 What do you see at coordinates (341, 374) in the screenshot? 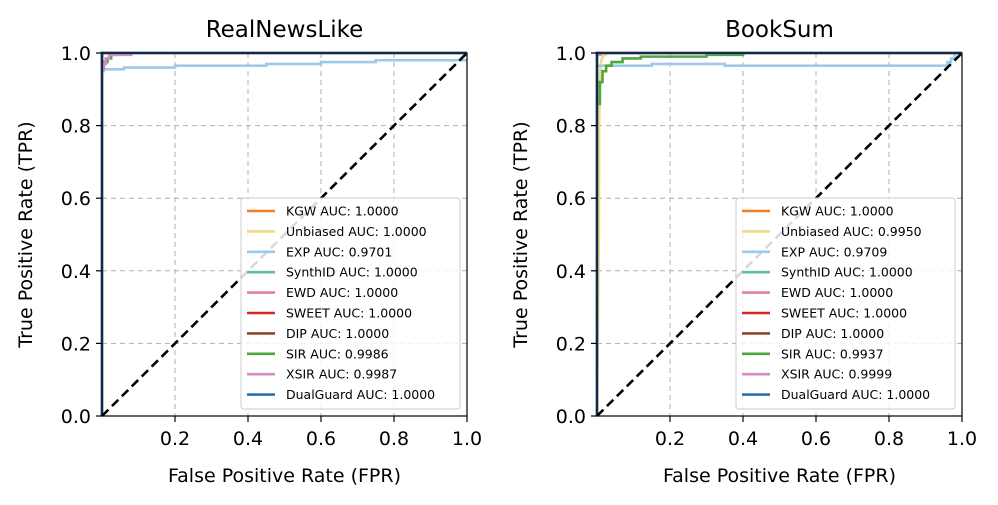
I see `legend-label: XSIR AUC: 0.9987` at bounding box center [341, 374].